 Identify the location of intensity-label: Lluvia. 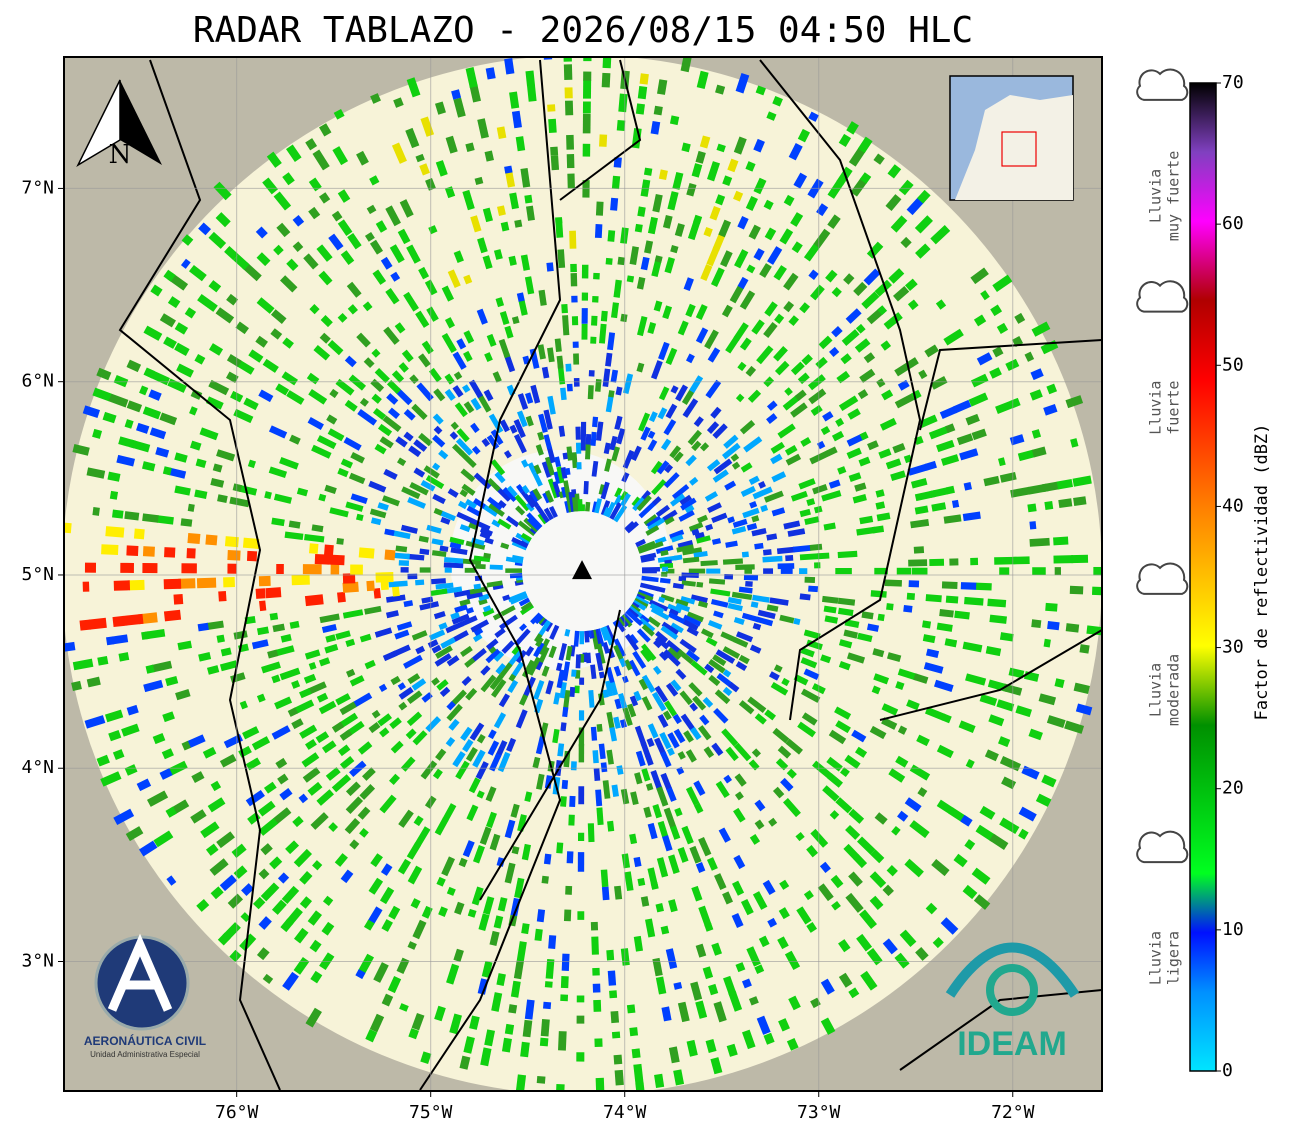
(1156, 408).